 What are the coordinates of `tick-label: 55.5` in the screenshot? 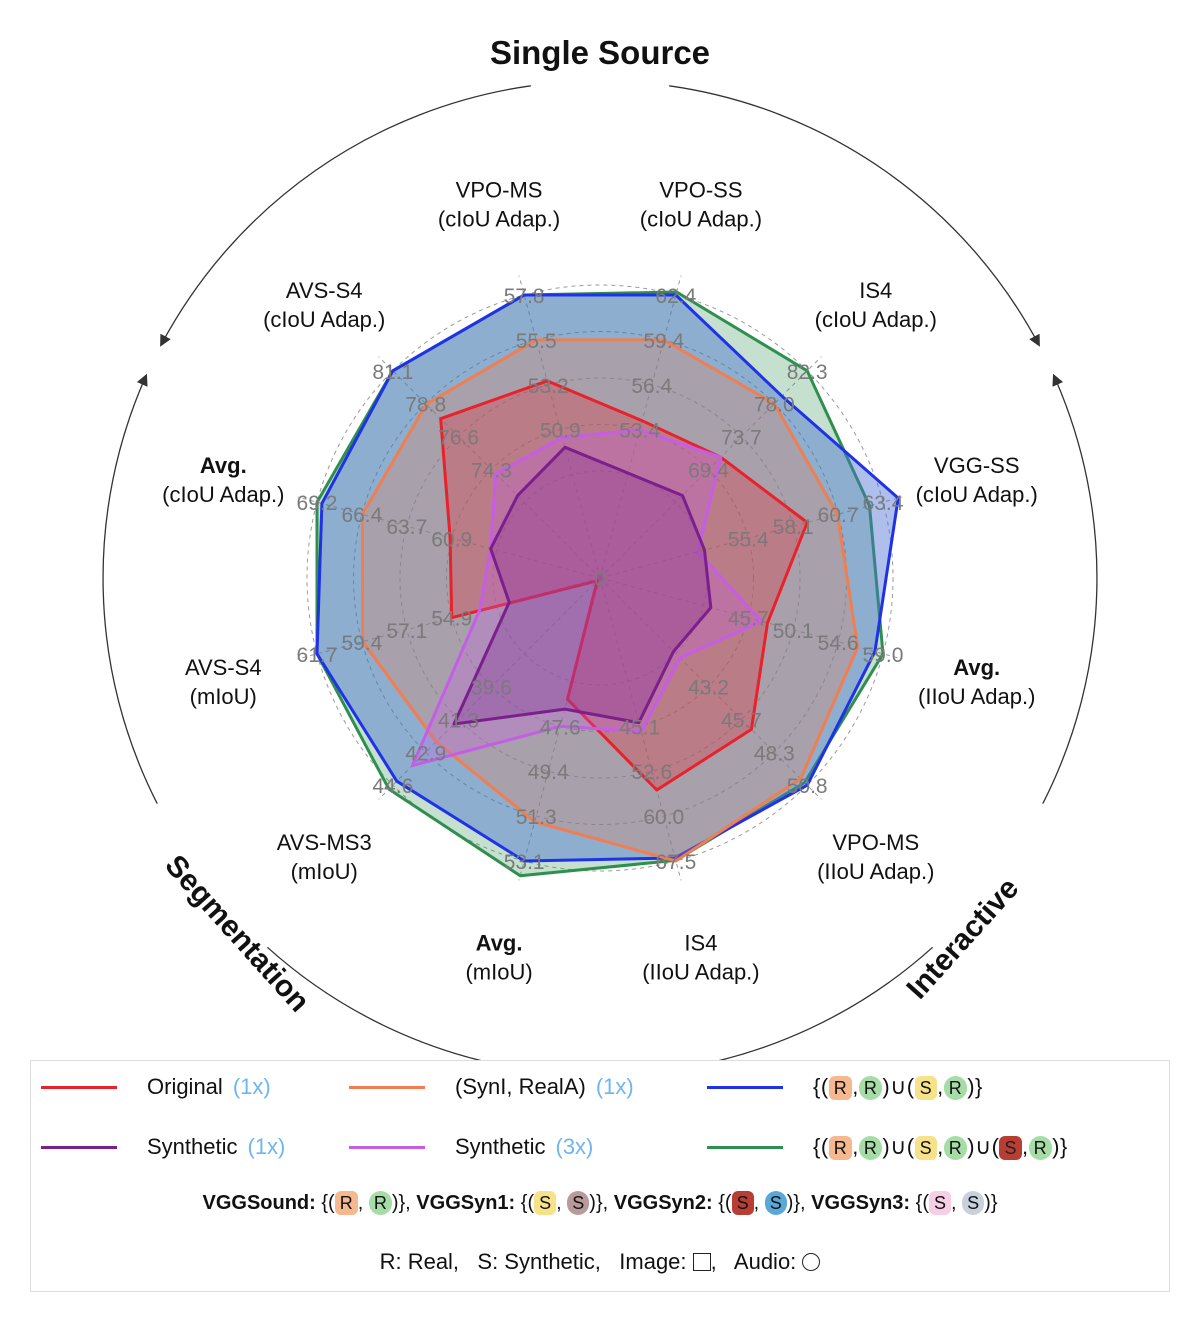 It's located at (536, 341).